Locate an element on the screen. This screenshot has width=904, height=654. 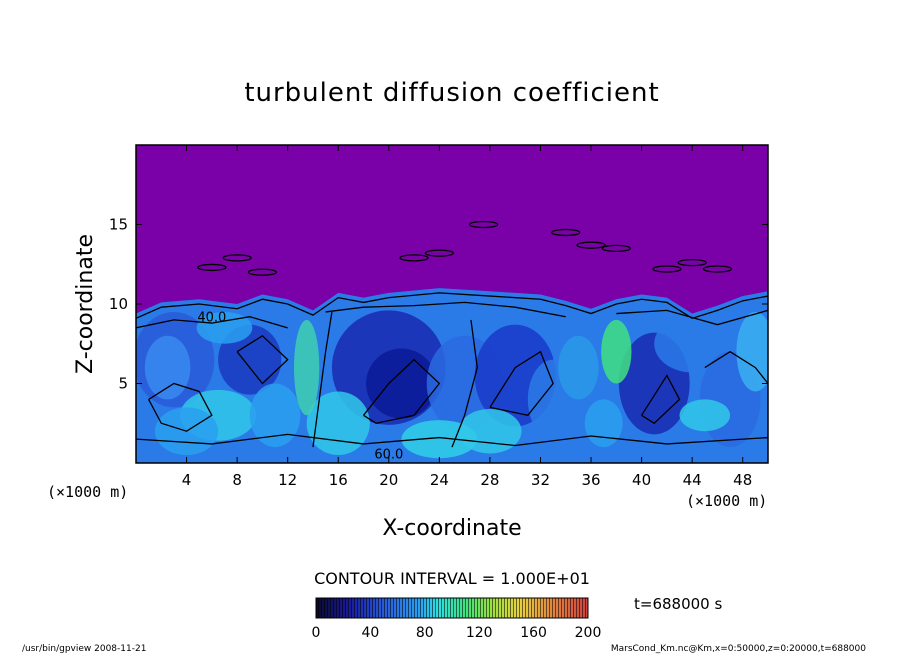
x-tick-label: 44 is located at coordinates (692, 480).